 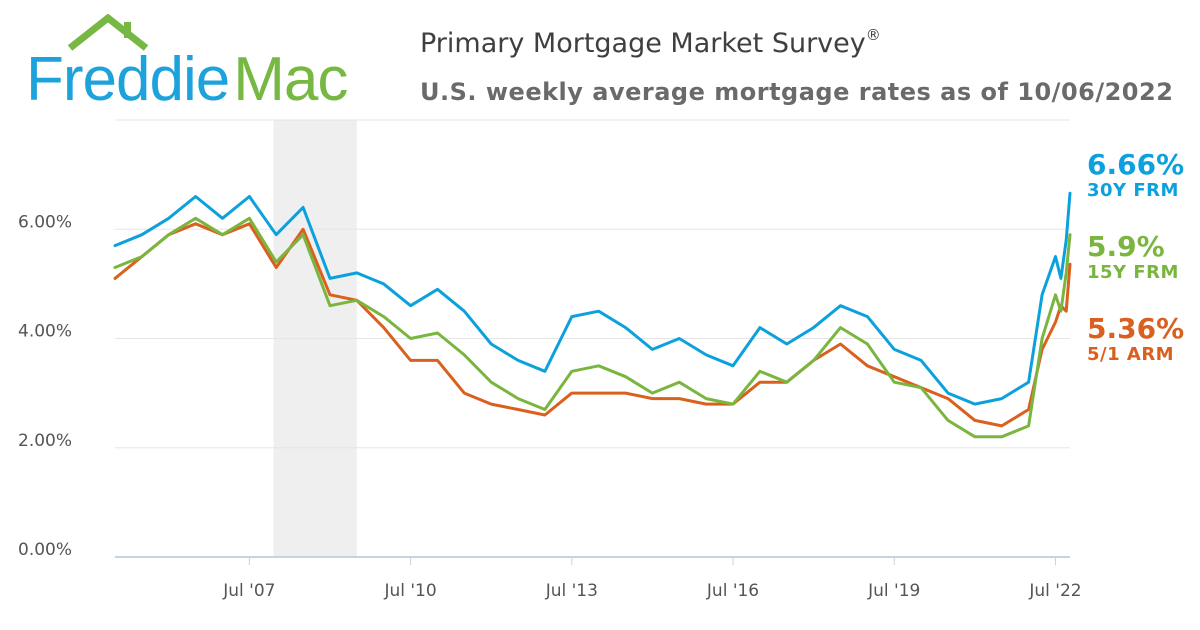 I want to click on freddie-mac-logo: FreddieMac, so click(x=187, y=61).